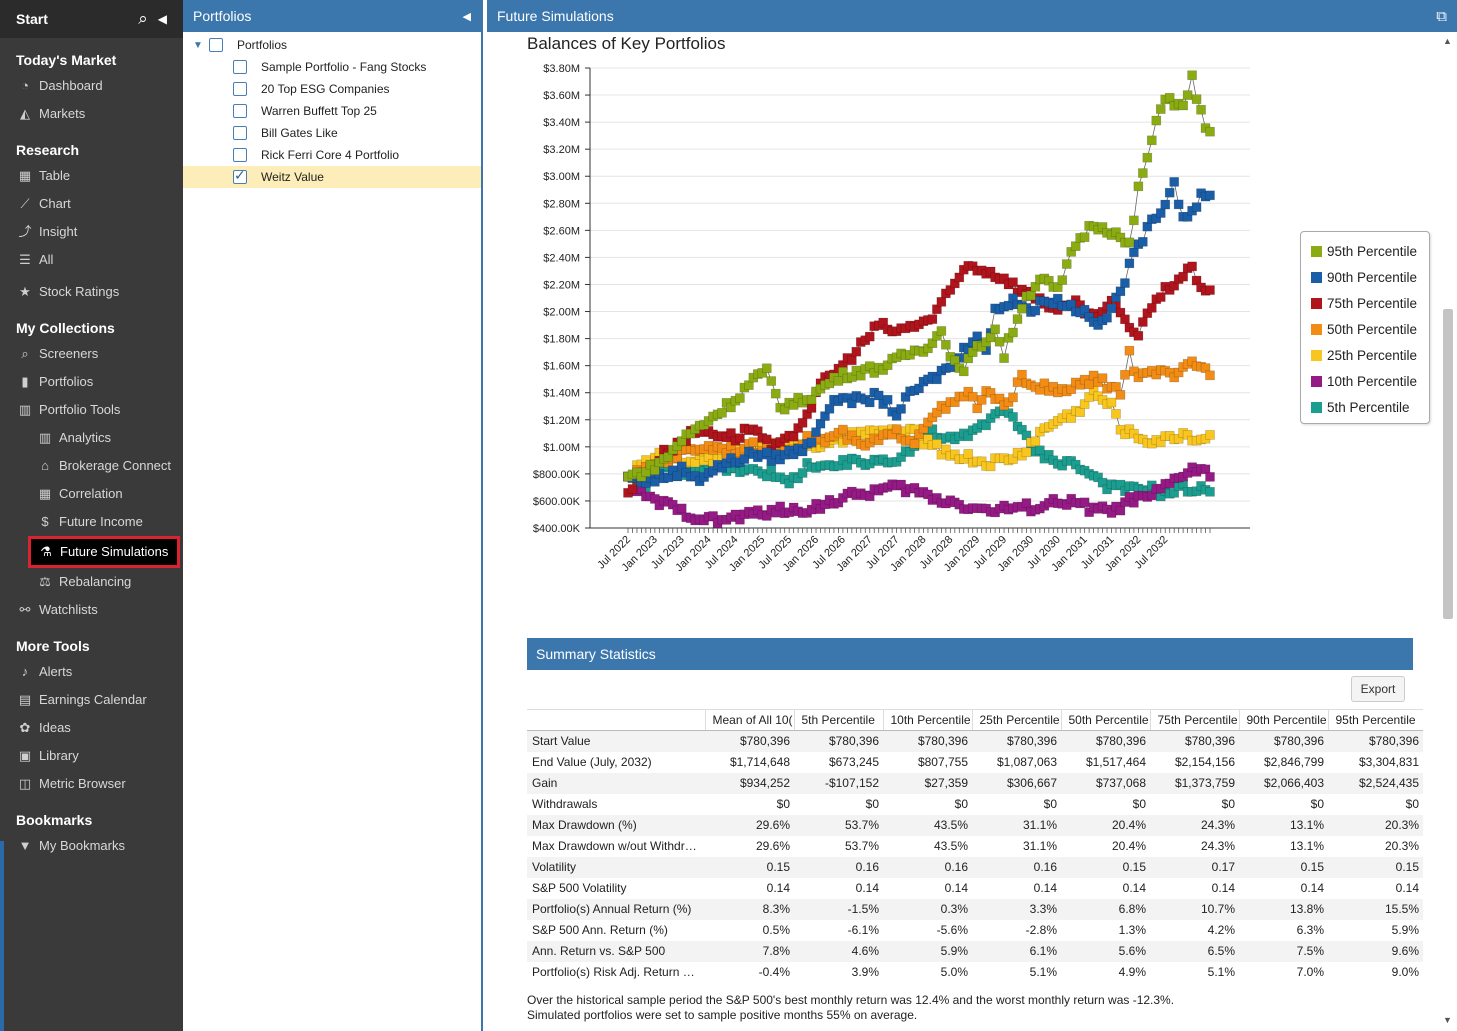 The image size is (1457, 1031). I want to click on portfolio-list-item: Bill Gates Like, so click(332, 133).